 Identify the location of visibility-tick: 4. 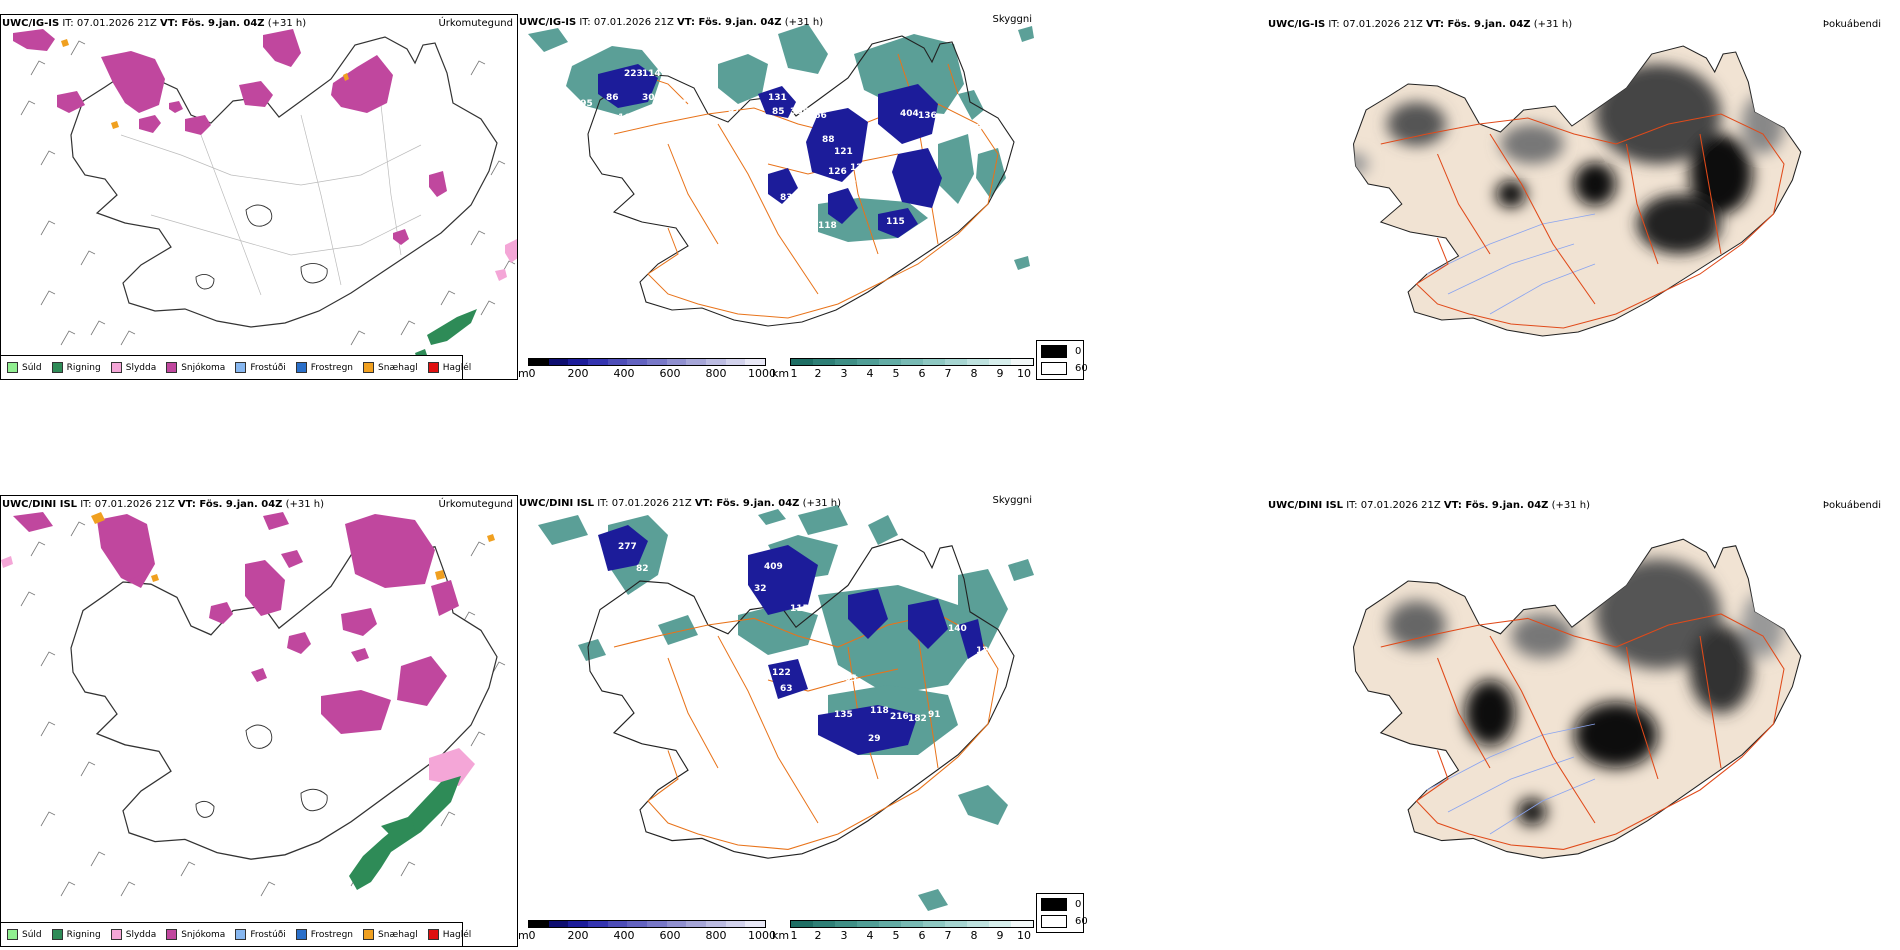
(870, 373).